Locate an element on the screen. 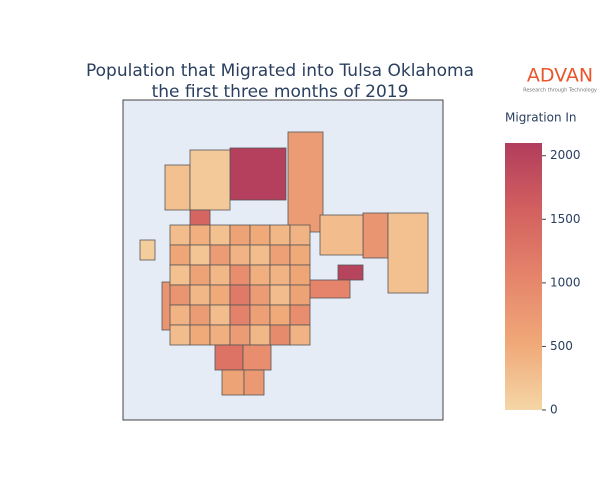 This screenshot has height=504, width=600. colorbar-tick-label: 1000 is located at coordinates (565, 282).